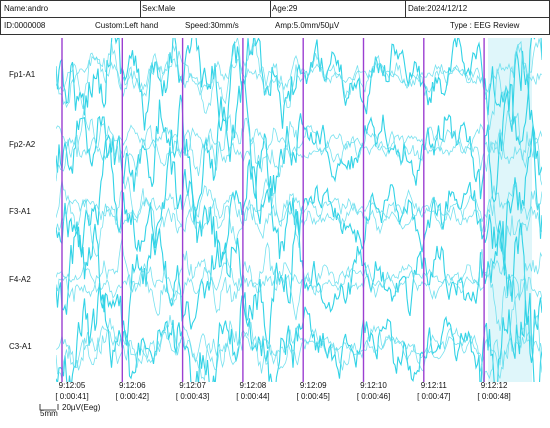  What do you see at coordinates (285, 8) in the screenshot?
I see `header-field: Age:29` at bounding box center [285, 8].